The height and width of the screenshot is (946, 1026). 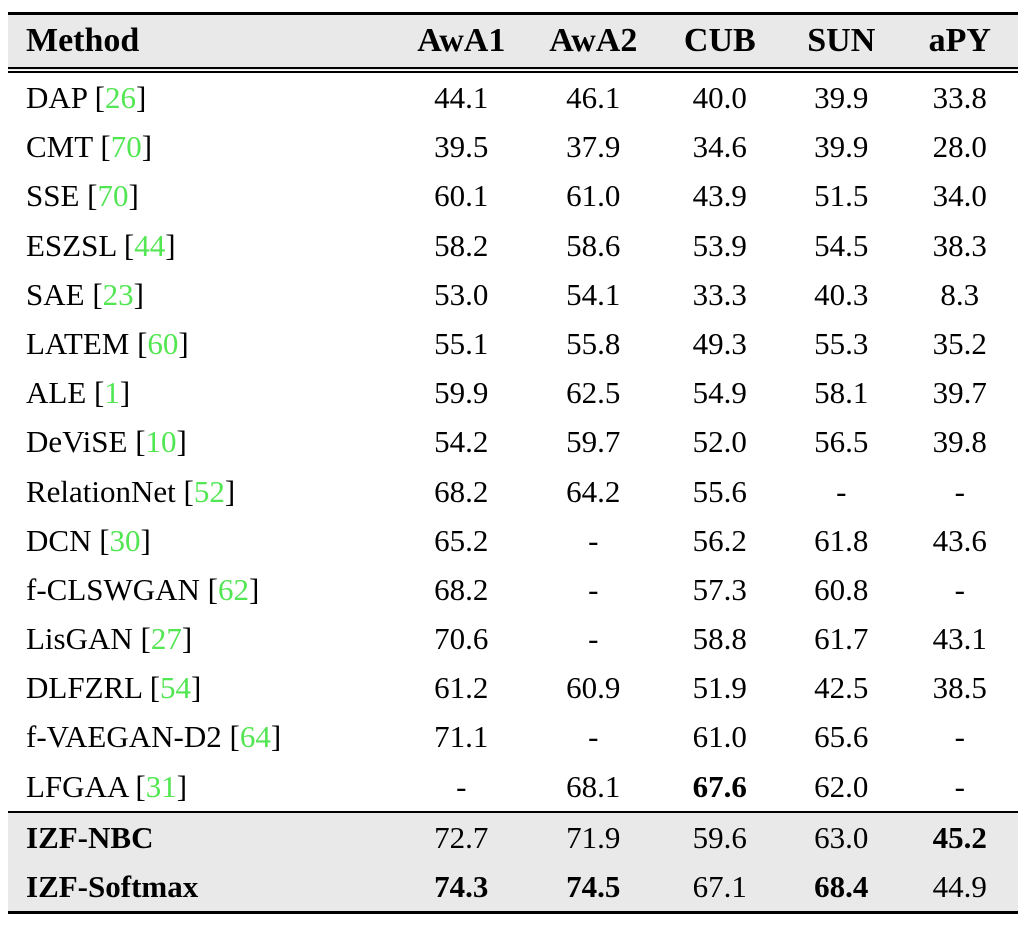 I want to click on citation-number: 27, so click(x=166, y=639).